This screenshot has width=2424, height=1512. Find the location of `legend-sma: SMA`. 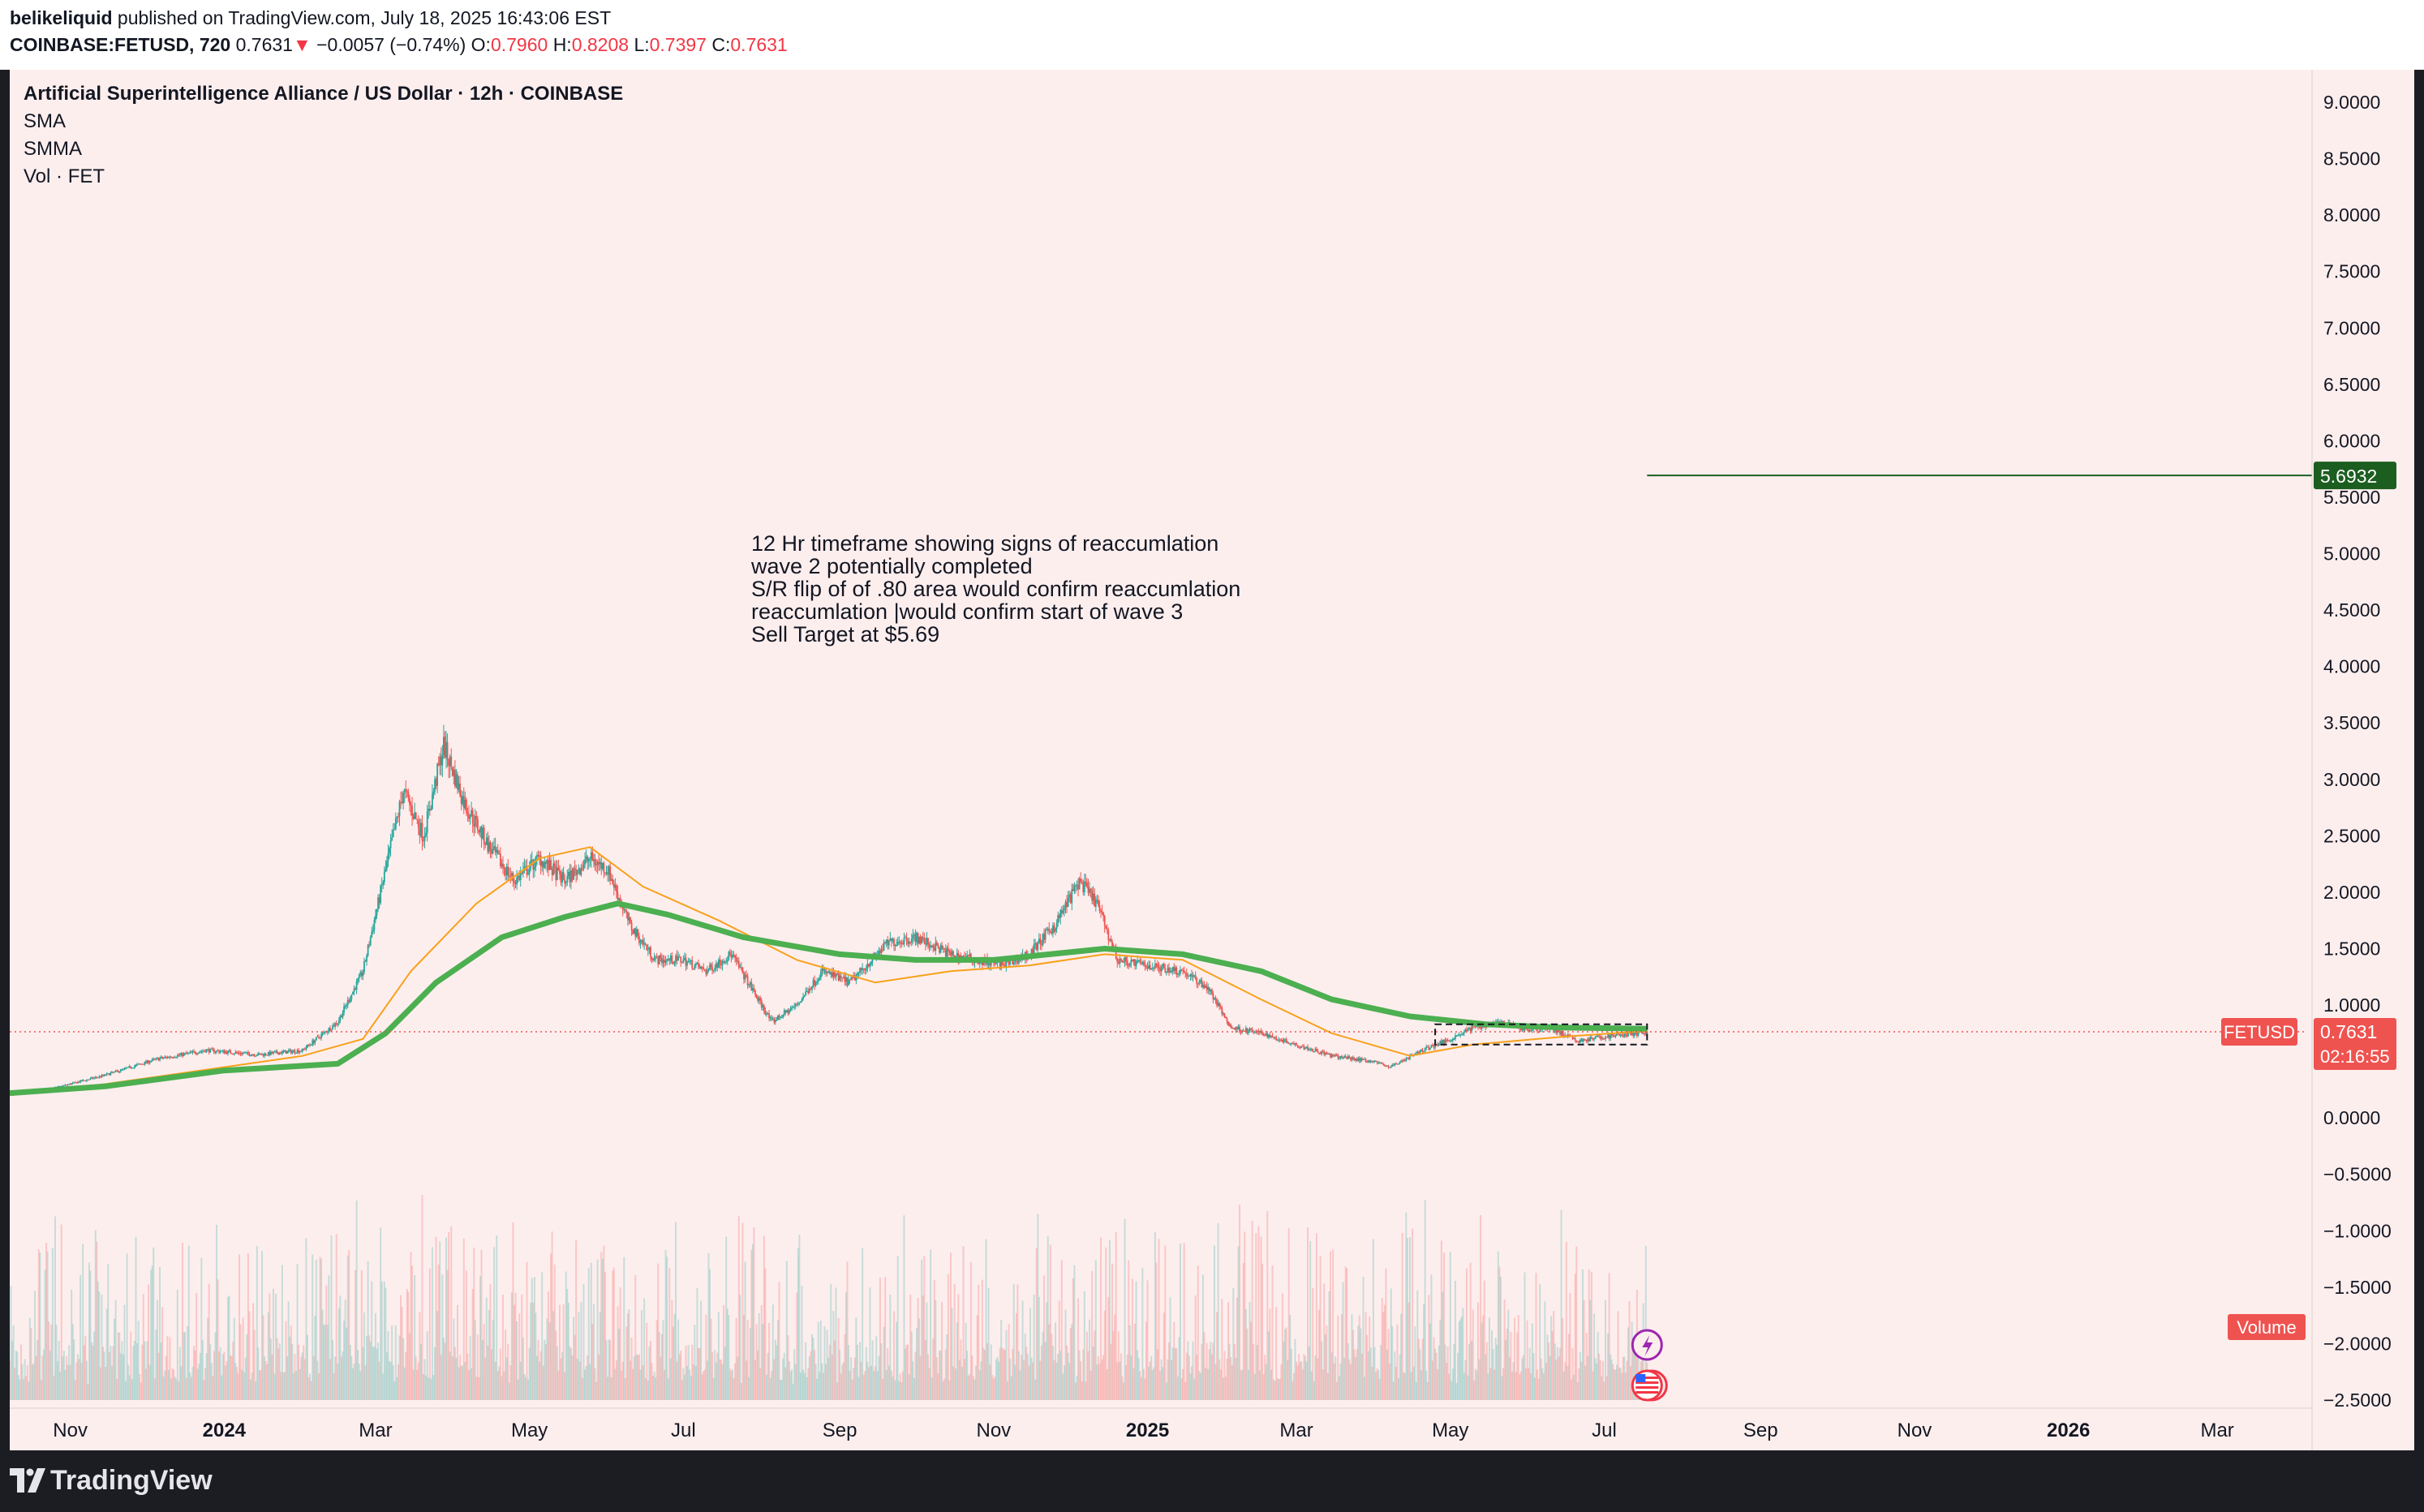

legend-sma: SMA is located at coordinates (45, 121).